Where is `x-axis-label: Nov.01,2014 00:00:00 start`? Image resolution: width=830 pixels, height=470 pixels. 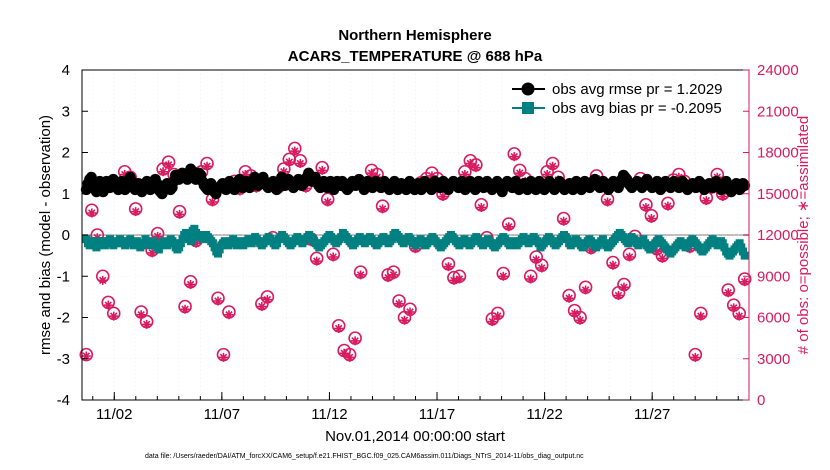
x-axis-label: Nov.01,2014 00:00:00 start is located at coordinates (415, 436).